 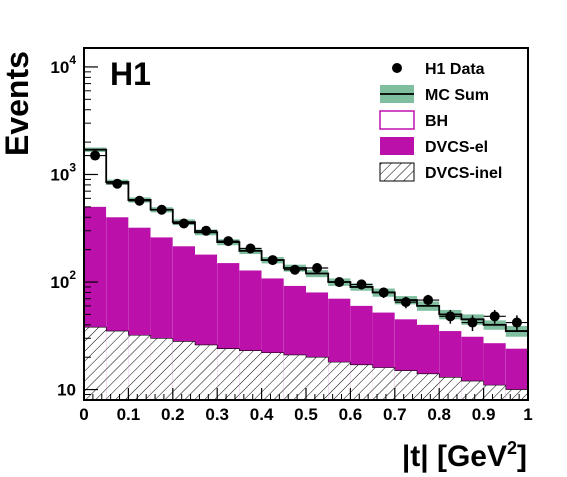 I want to click on x-axis-title-close: ], so click(x=522, y=456).